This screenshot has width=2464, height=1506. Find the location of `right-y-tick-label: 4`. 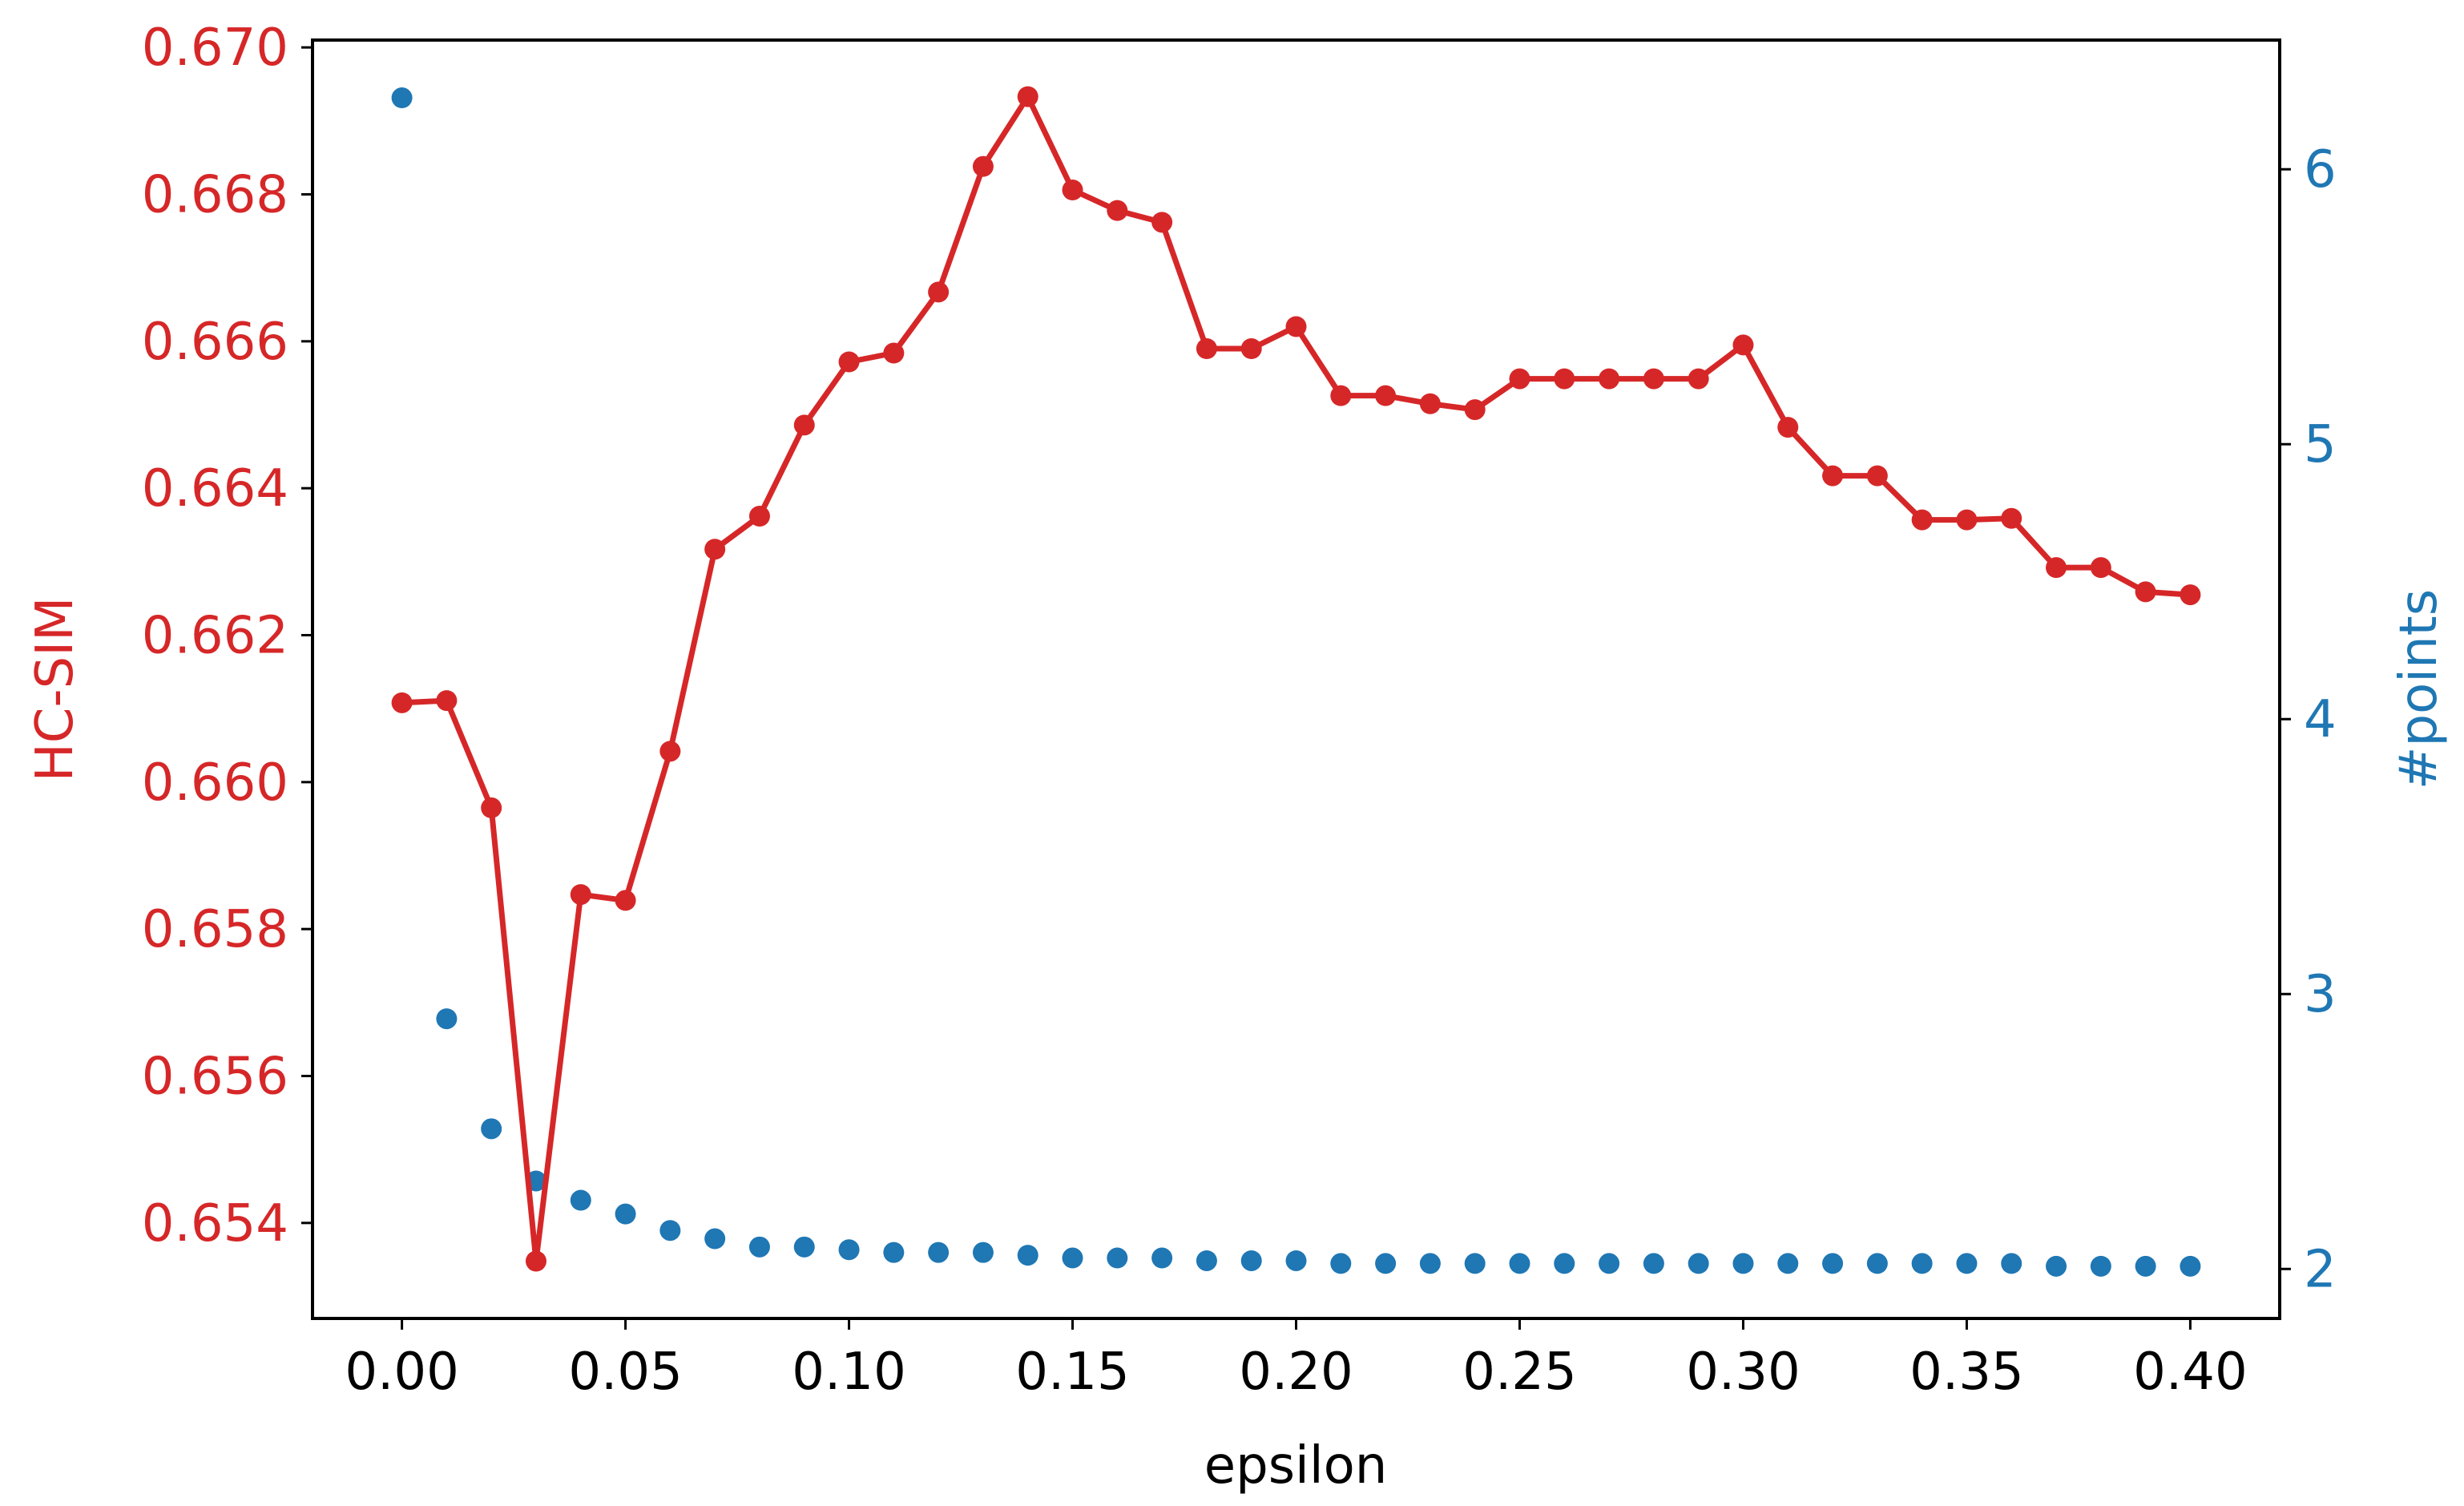

right-y-tick-label: 4 is located at coordinates (2320, 719).